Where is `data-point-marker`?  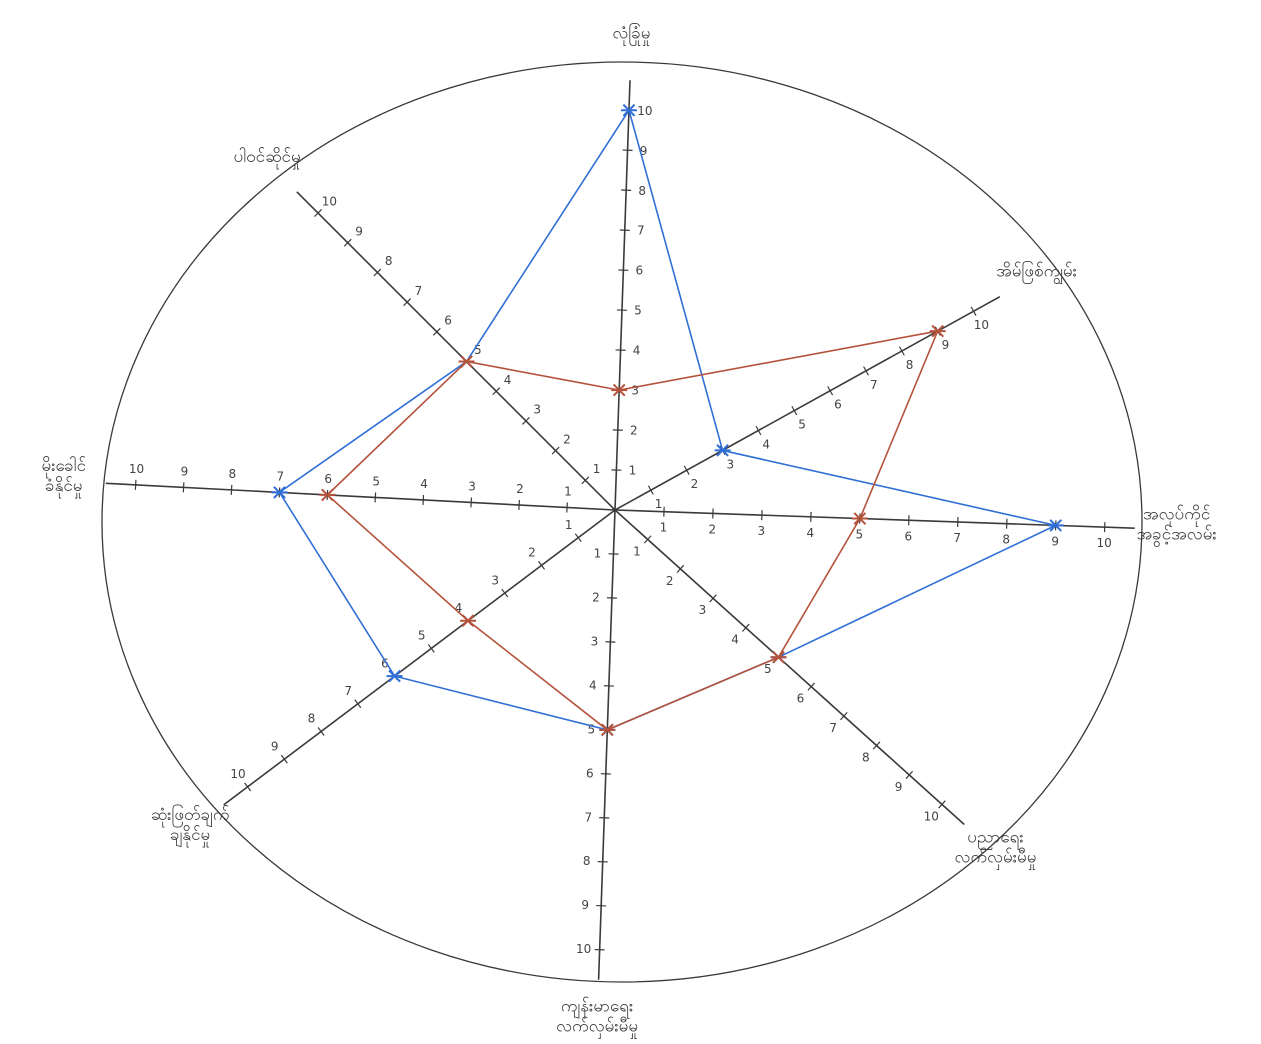
data-point-marker is located at coordinates (778, 657).